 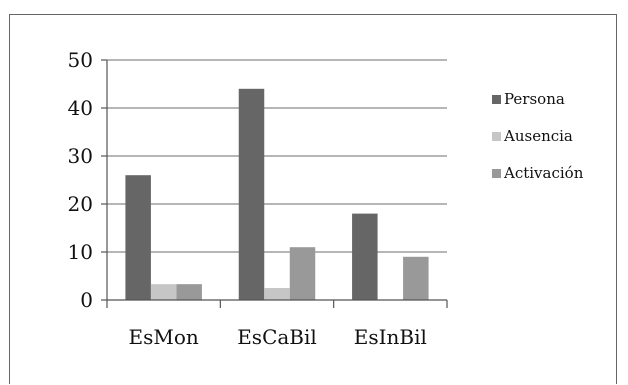 What do you see at coordinates (80, 204) in the screenshot?
I see `y-tick-label: 20` at bounding box center [80, 204].